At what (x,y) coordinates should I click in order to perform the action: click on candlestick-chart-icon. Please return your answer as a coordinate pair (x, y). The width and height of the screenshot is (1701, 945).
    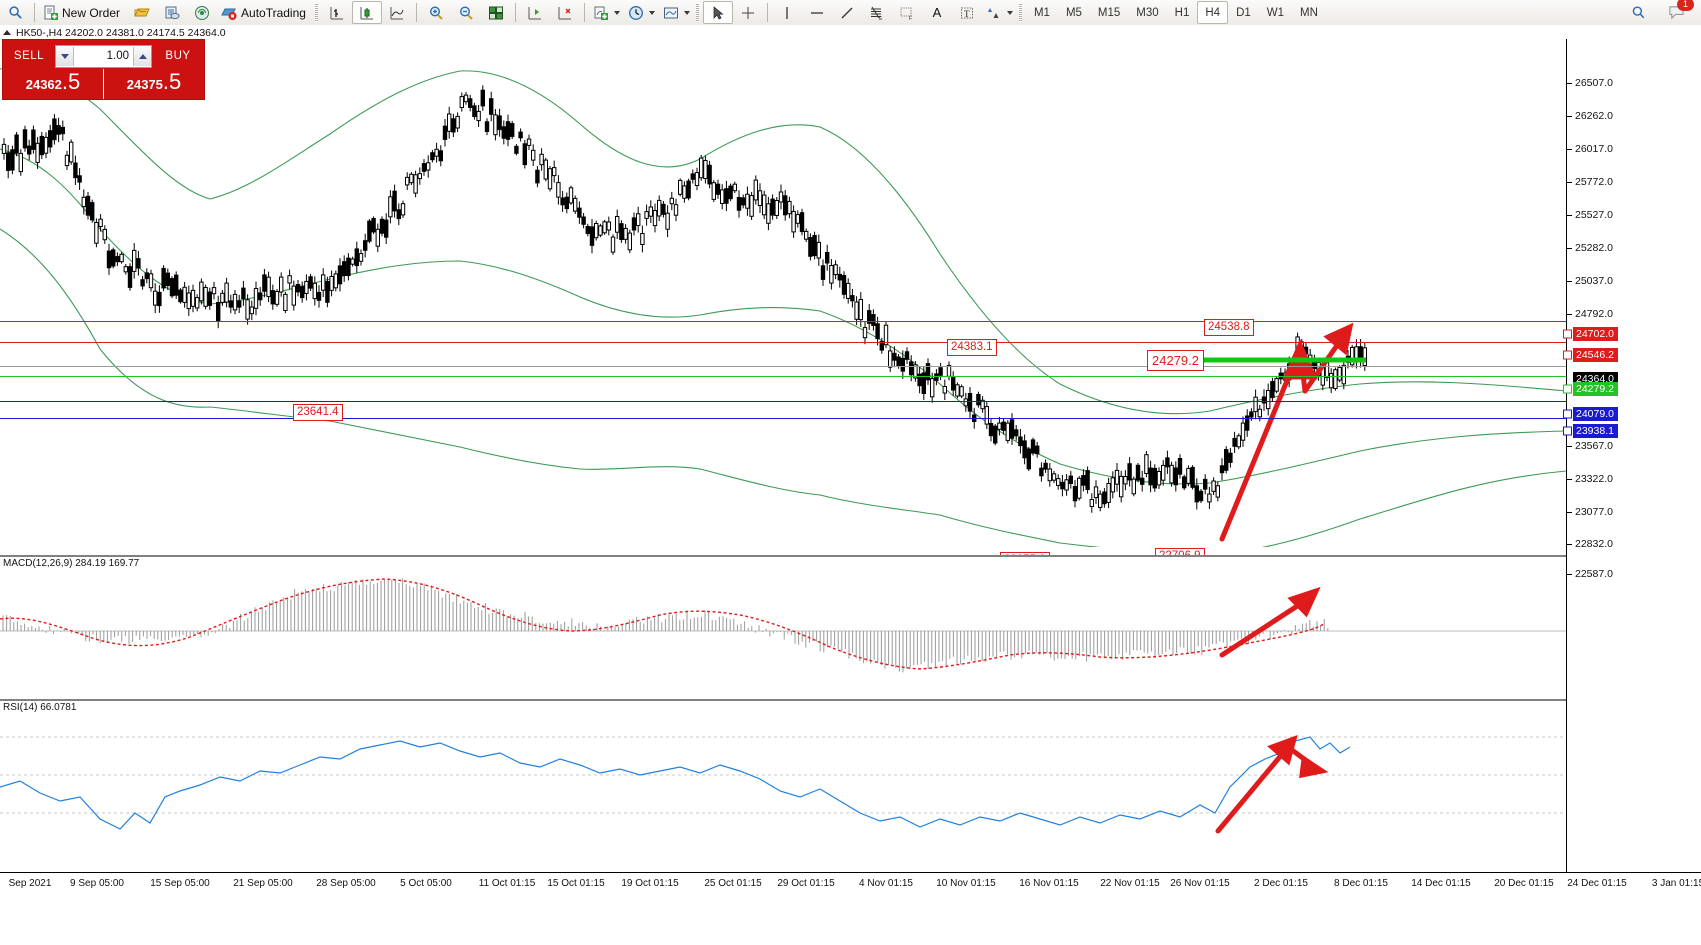
    Looking at the image, I should click on (366, 12).